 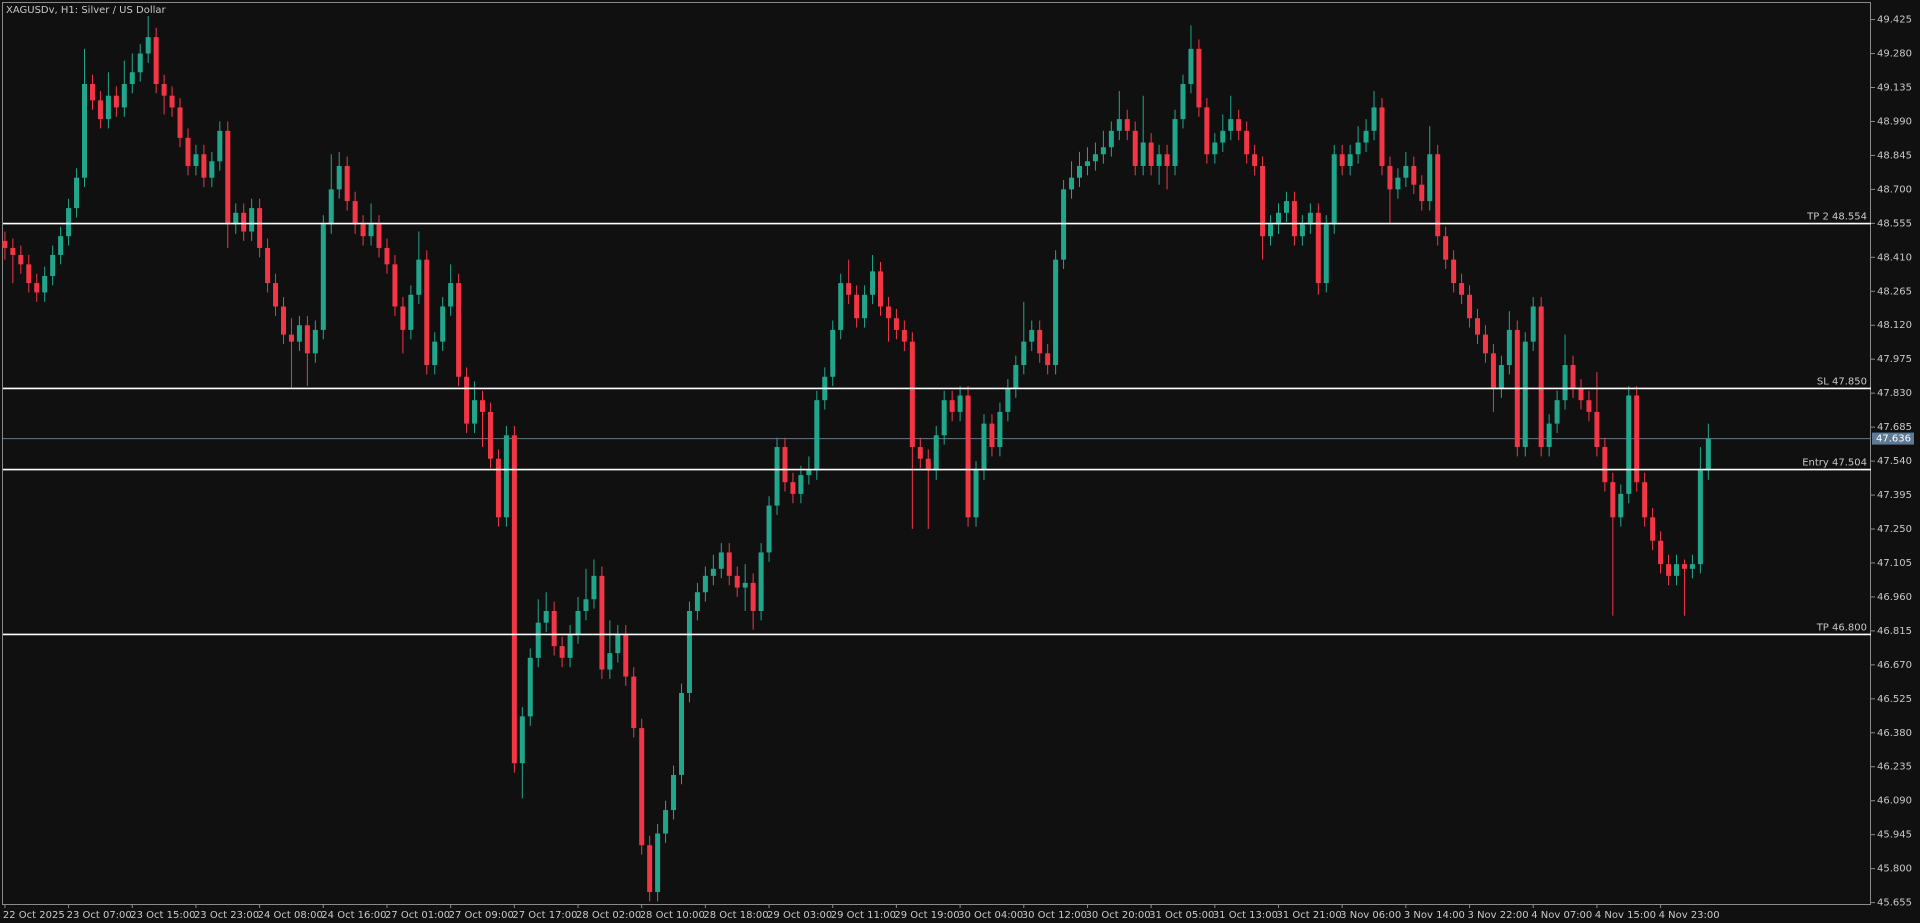 I want to click on x-tick-label: 22 Oct 2025, so click(x=34, y=915).